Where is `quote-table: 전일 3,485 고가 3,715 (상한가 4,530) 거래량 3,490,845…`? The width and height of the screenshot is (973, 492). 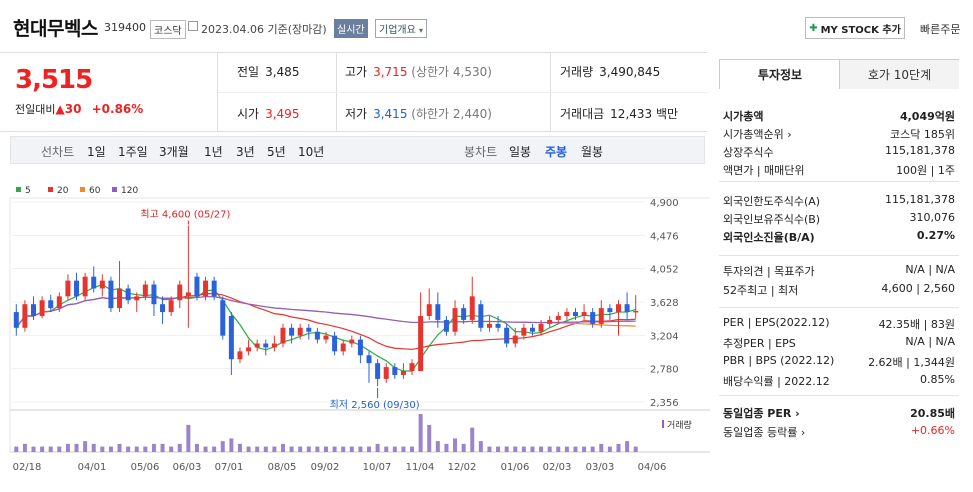
quote-table: 전일 3,485 고가 3,715 (상한가 4,530) 거래량 3,490,845… is located at coordinates (462, 92).